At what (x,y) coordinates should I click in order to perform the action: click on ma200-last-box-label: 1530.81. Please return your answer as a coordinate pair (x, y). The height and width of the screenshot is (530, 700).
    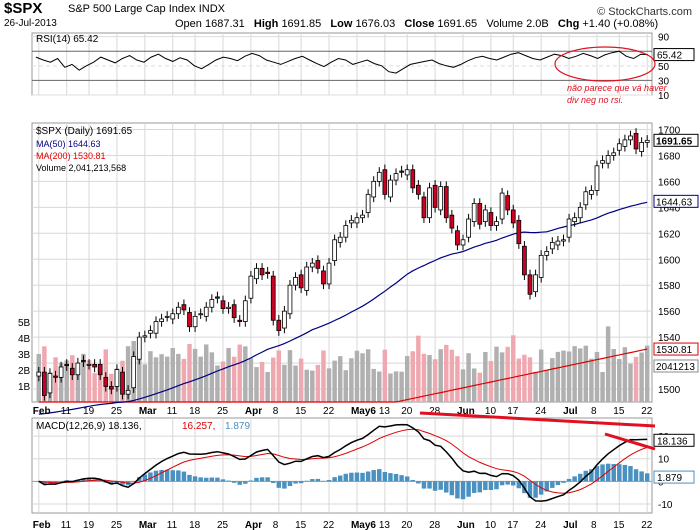
    Looking at the image, I should click on (674, 350).